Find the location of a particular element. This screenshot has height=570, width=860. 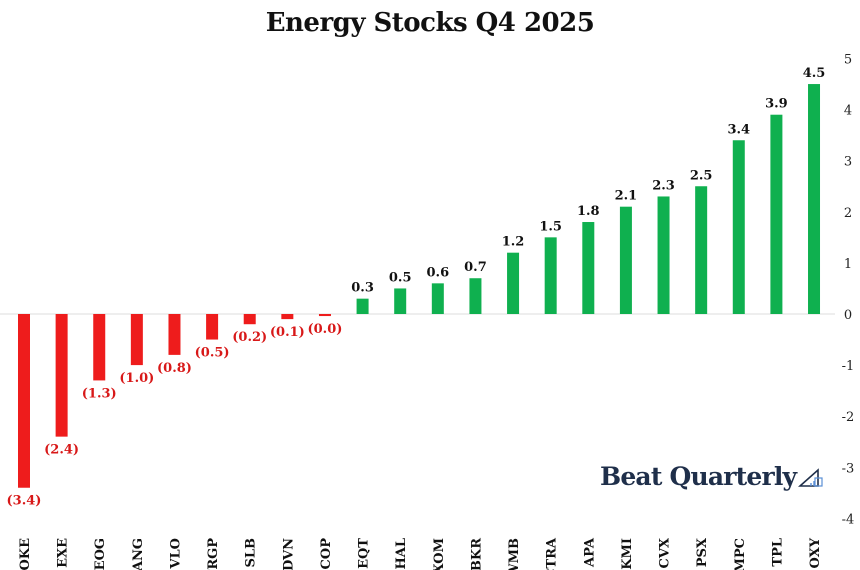

x-tick-label: EXE is located at coordinates (63, 553).